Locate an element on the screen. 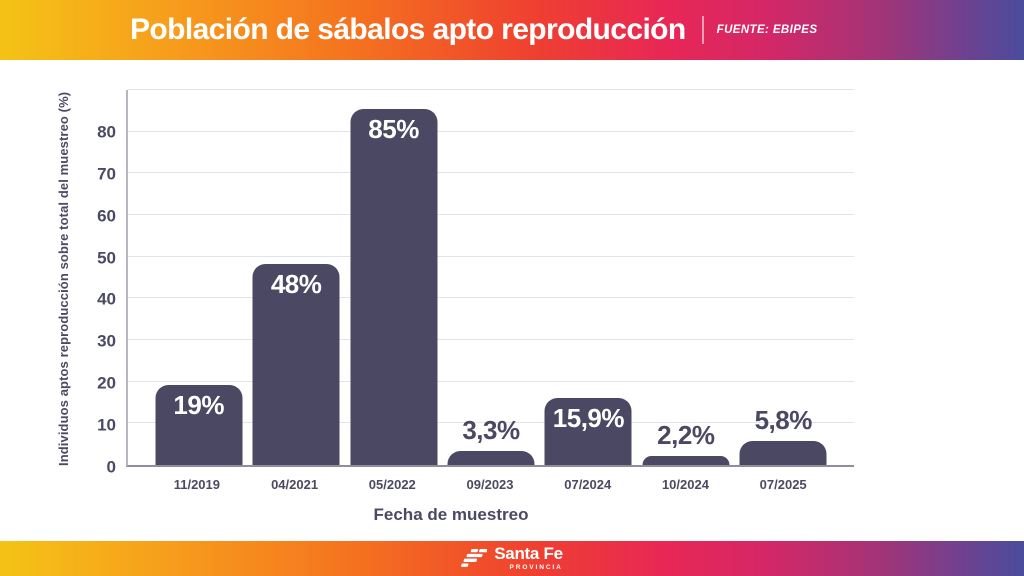  x-tick-label: 04/2021 is located at coordinates (295, 484).